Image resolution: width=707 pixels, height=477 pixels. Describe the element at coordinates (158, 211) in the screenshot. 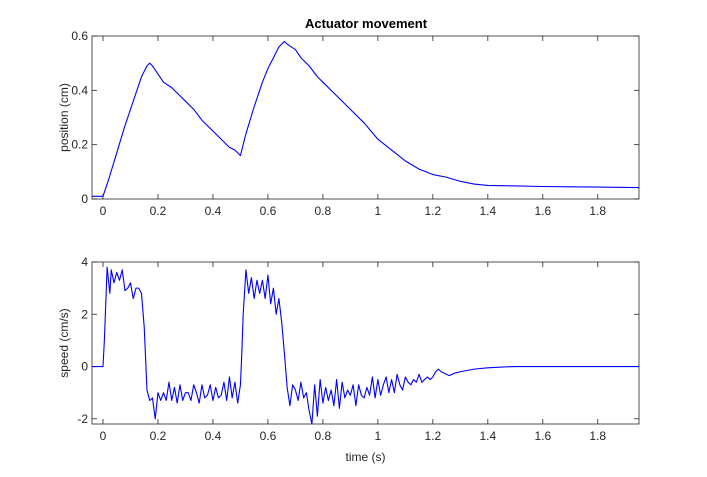

I see `position-x-tick-label: 0.2` at that location.